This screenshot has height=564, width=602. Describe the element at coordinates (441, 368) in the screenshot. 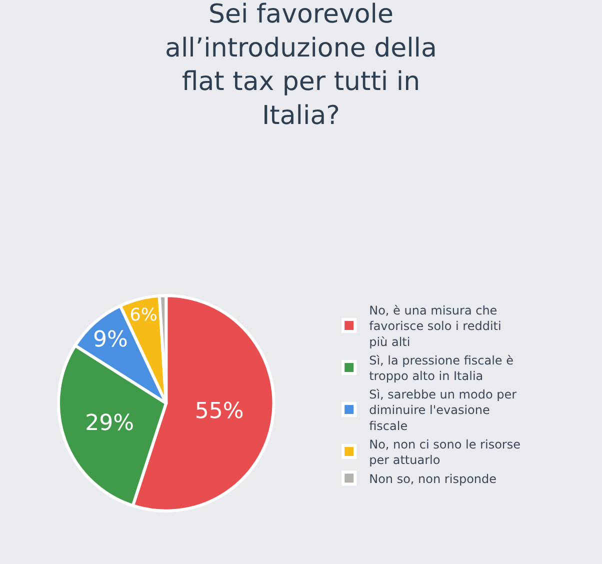

I see `legend-label: Sì, la pressione fiscale è troppo alto in Italia` at that location.